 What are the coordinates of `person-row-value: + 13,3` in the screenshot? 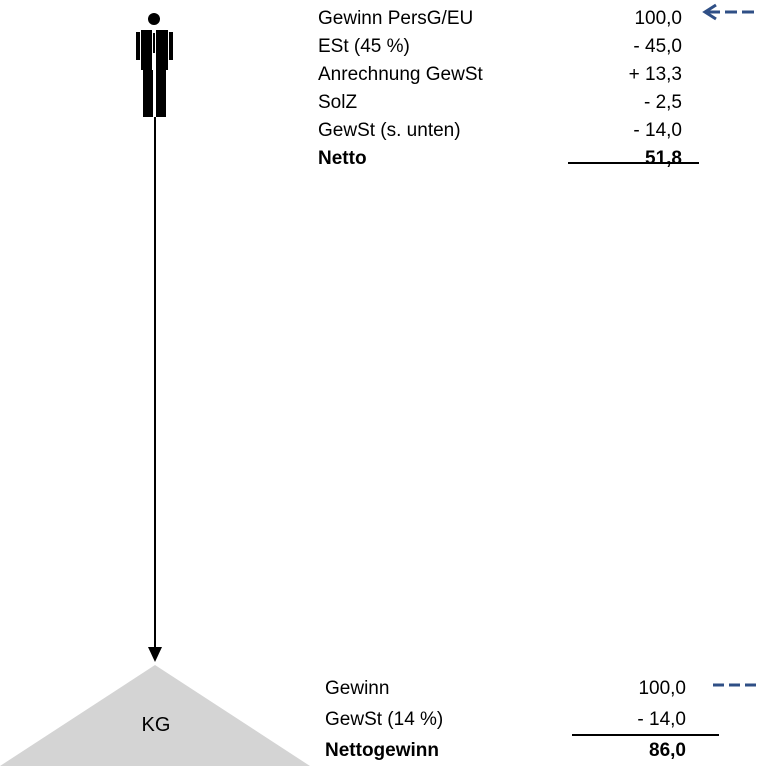 It's located at (621, 75).